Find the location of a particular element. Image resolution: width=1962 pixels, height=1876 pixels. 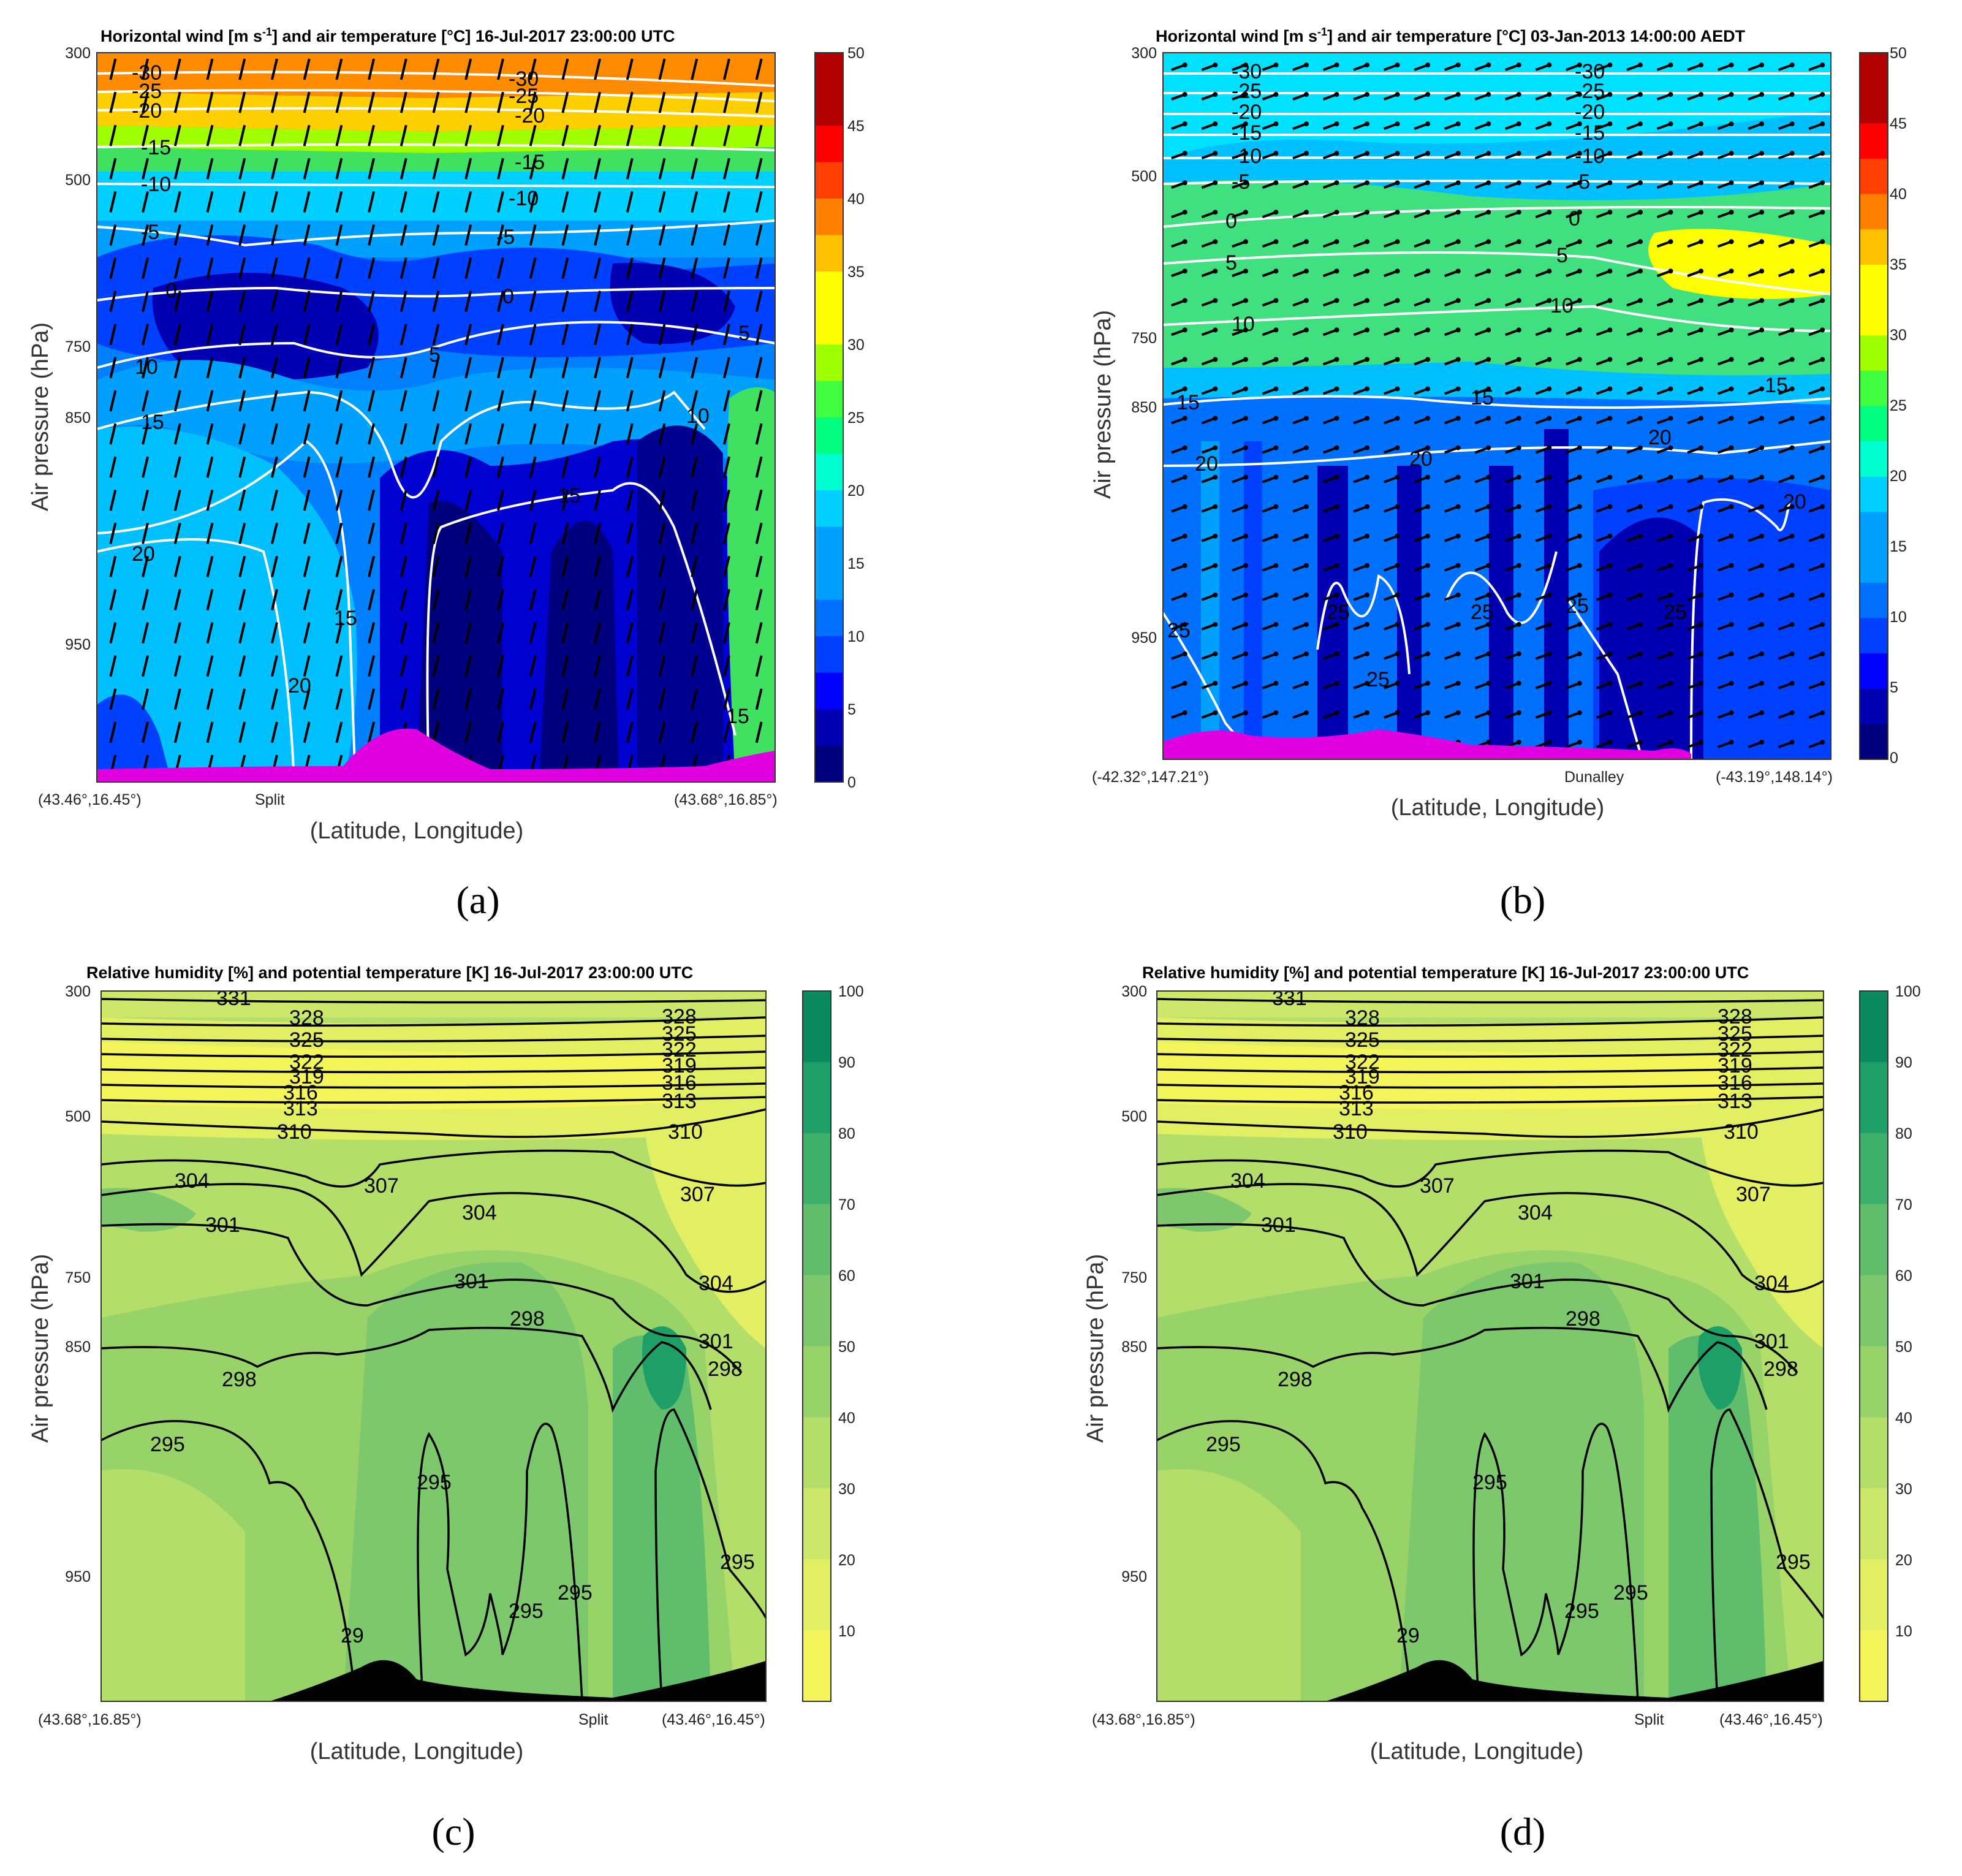

panel-d-frame is located at coordinates (1490, 1346).